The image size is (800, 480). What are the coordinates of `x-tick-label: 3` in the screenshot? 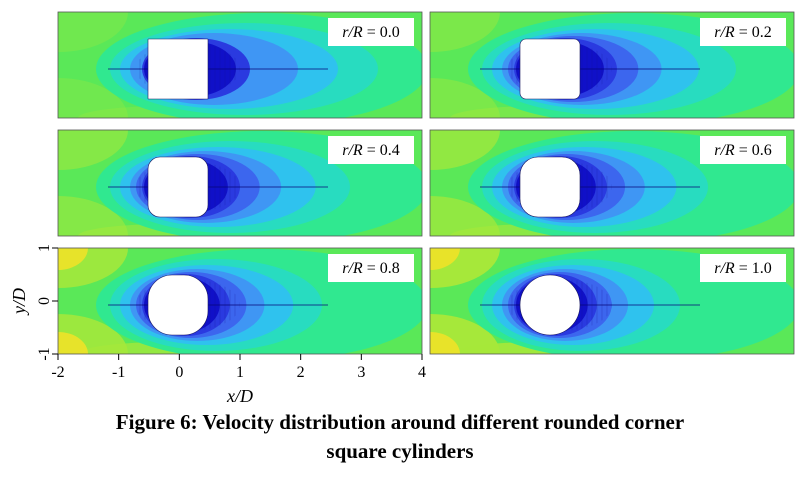 It's located at (361, 372).